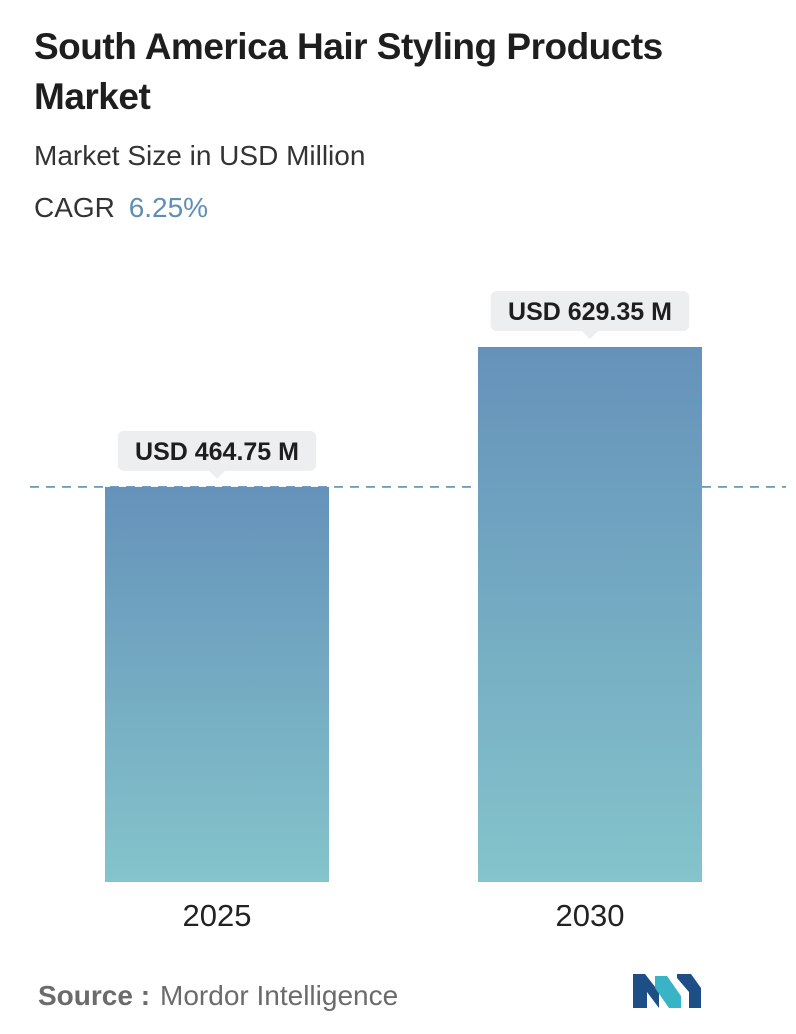  I want to click on logo-shape-right, so click(689, 991).